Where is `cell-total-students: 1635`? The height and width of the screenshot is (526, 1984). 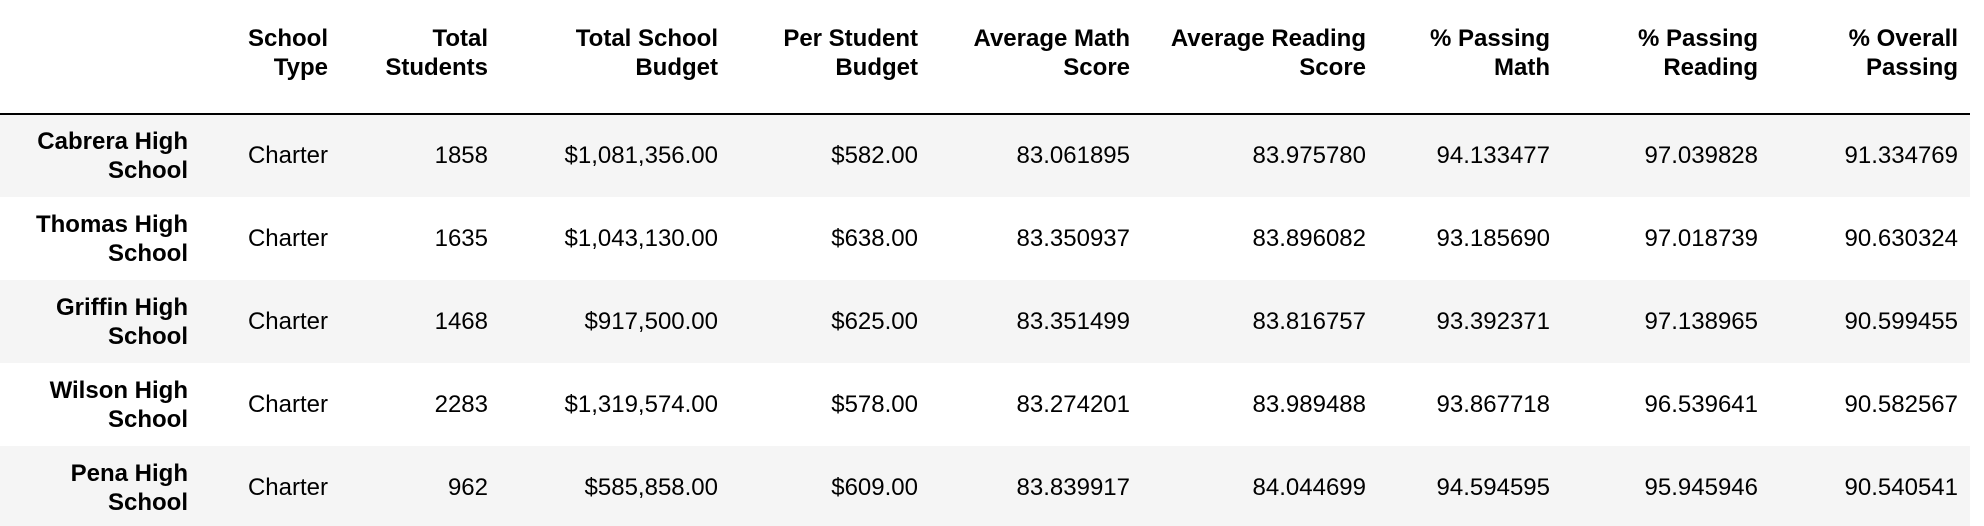
cell-total-students: 1635 is located at coordinates (461, 238).